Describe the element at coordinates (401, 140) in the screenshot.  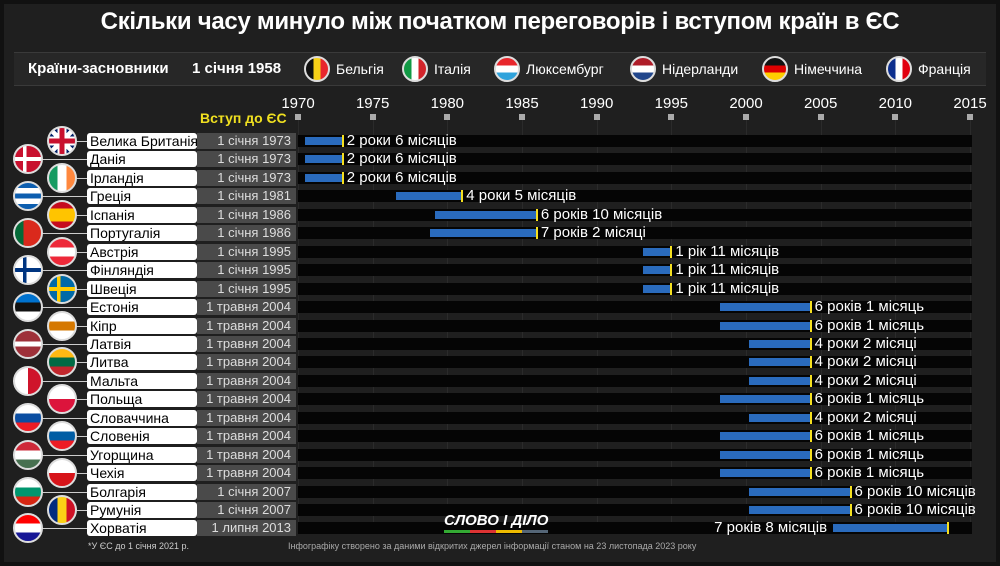
I see `duration-label: 2 роки 6 місяців` at that location.